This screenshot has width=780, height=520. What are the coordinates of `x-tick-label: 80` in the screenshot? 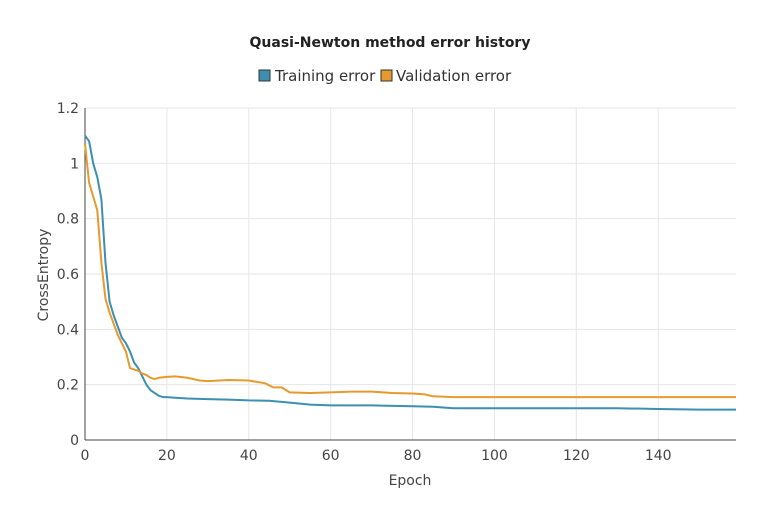 It's located at (413, 456).